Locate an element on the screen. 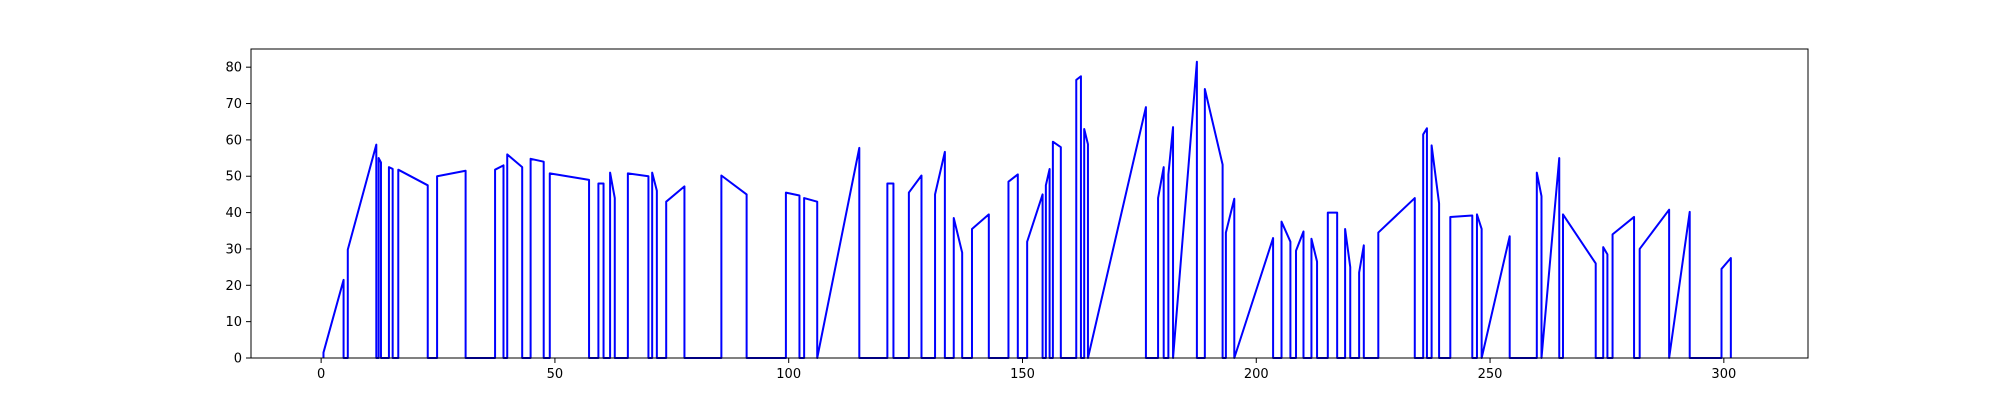 This screenshot has height=400, width=2000. y-tick-label: 30 is located at coordinates (233, 249).